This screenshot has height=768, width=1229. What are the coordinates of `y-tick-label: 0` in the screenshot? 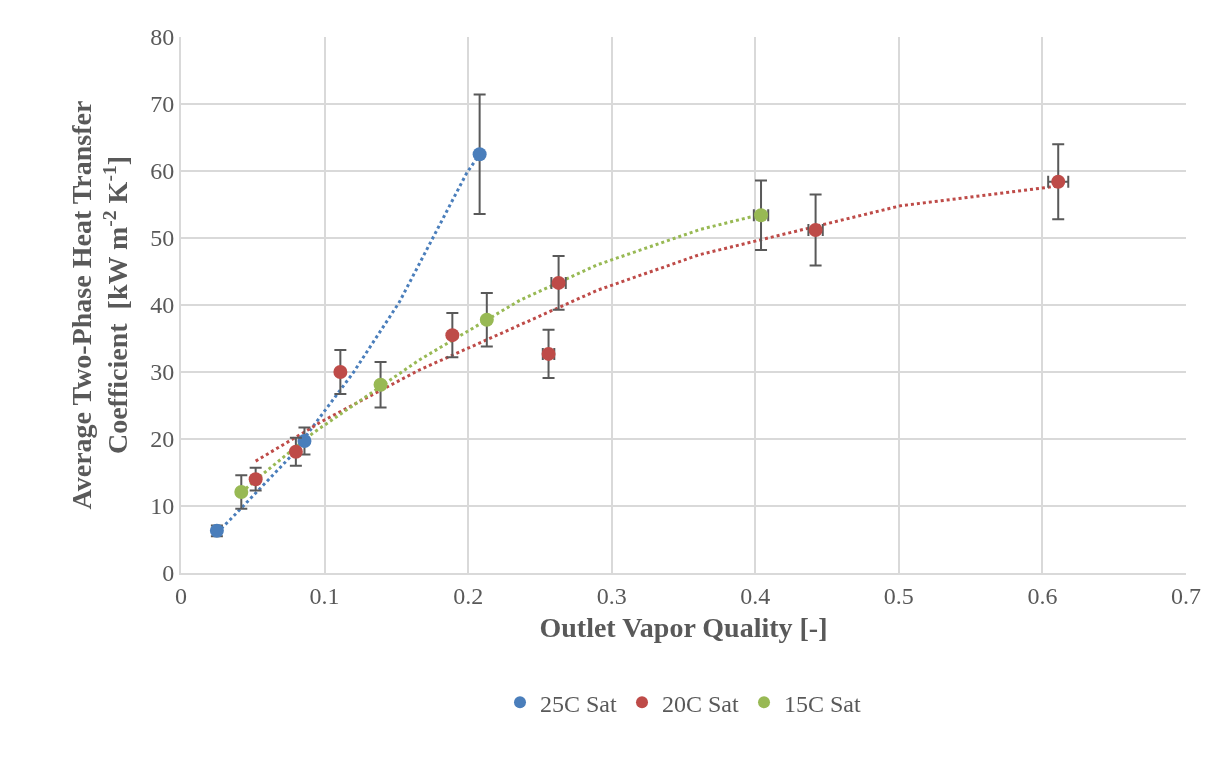 It's located at (168, 573).